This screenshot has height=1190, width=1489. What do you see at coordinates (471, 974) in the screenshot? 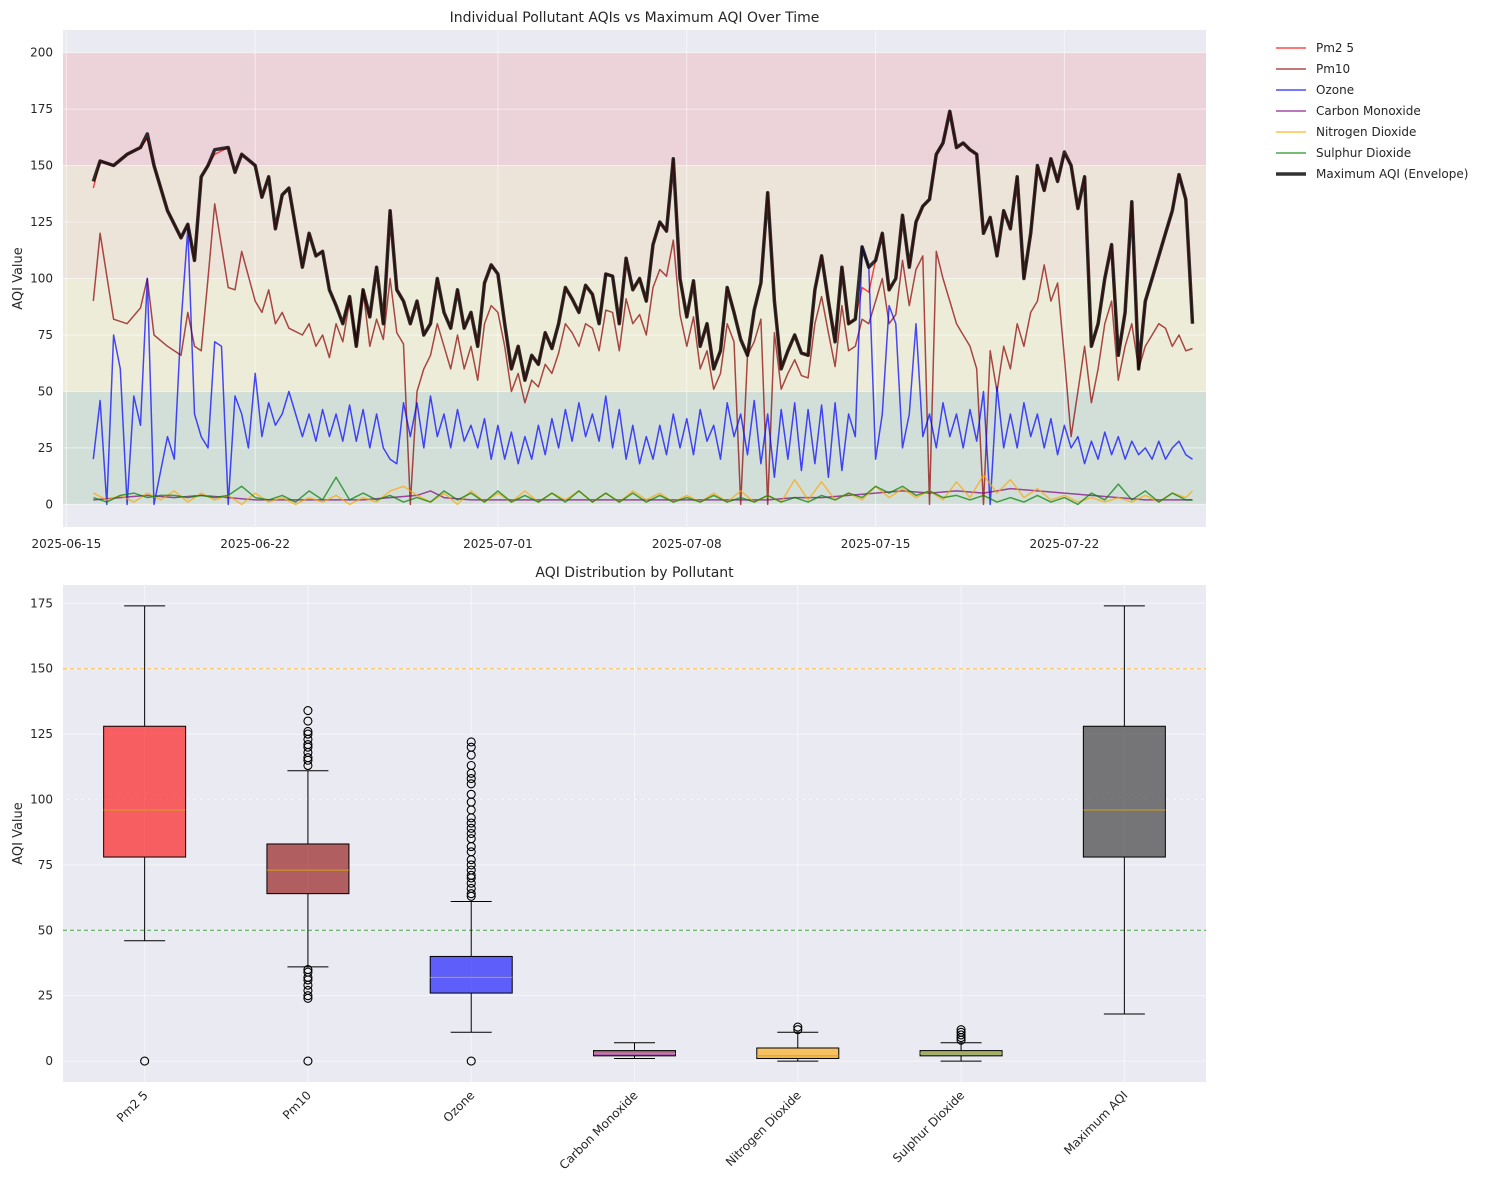
I see `iqr-box-ozone` at bounding box center [471, 974].